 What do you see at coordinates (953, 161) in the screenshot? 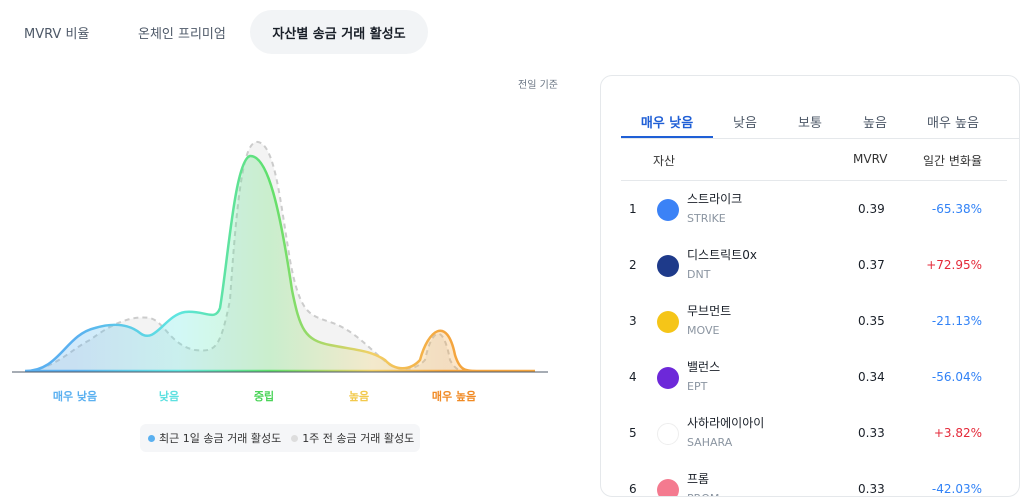
I see `header: 일간 변화율` at bounding box center [953, 161].